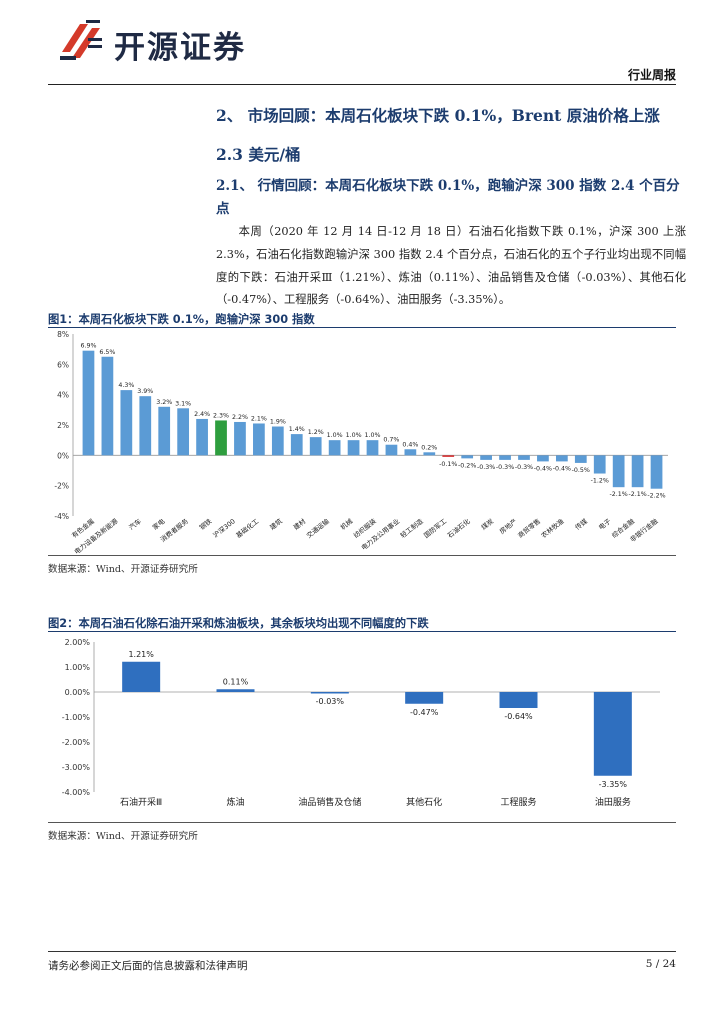 The height and width of the screenshot is (1024, 724). What do you see at coordinates (424, 802) in the screenshot?
I see `x-category-label: 其他石化` at bounding box center [424, 802].